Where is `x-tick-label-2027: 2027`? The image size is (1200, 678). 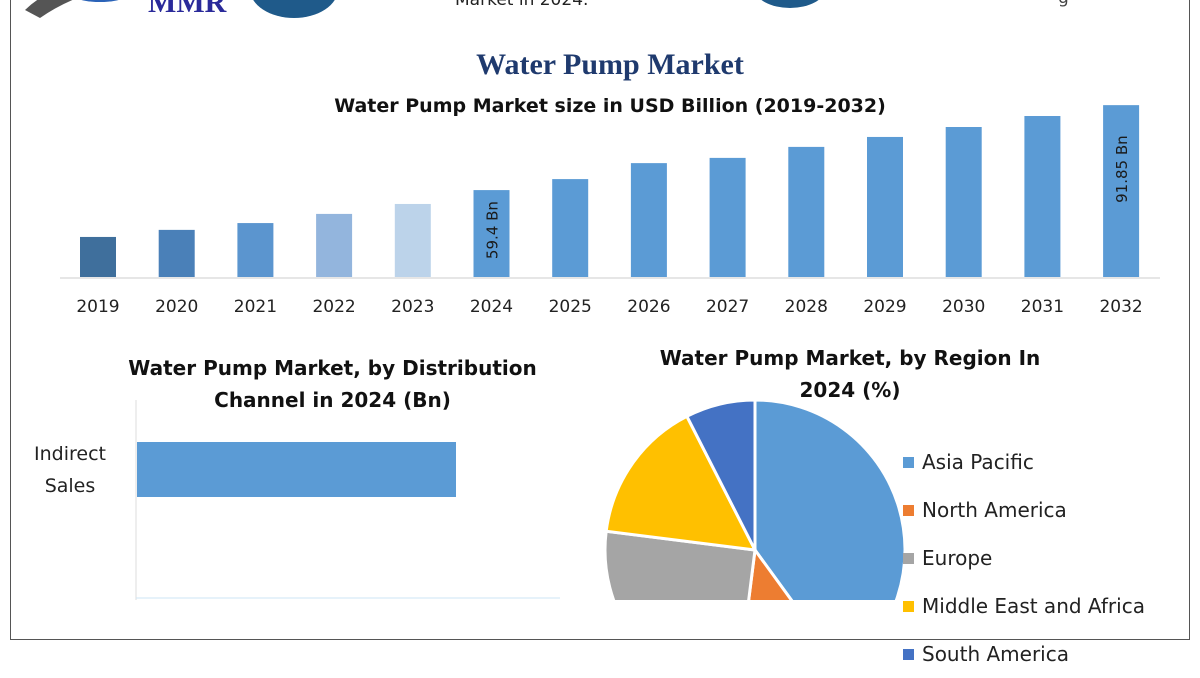
x-tick-label-2027: 2027 is located at coordinates (727, 307).